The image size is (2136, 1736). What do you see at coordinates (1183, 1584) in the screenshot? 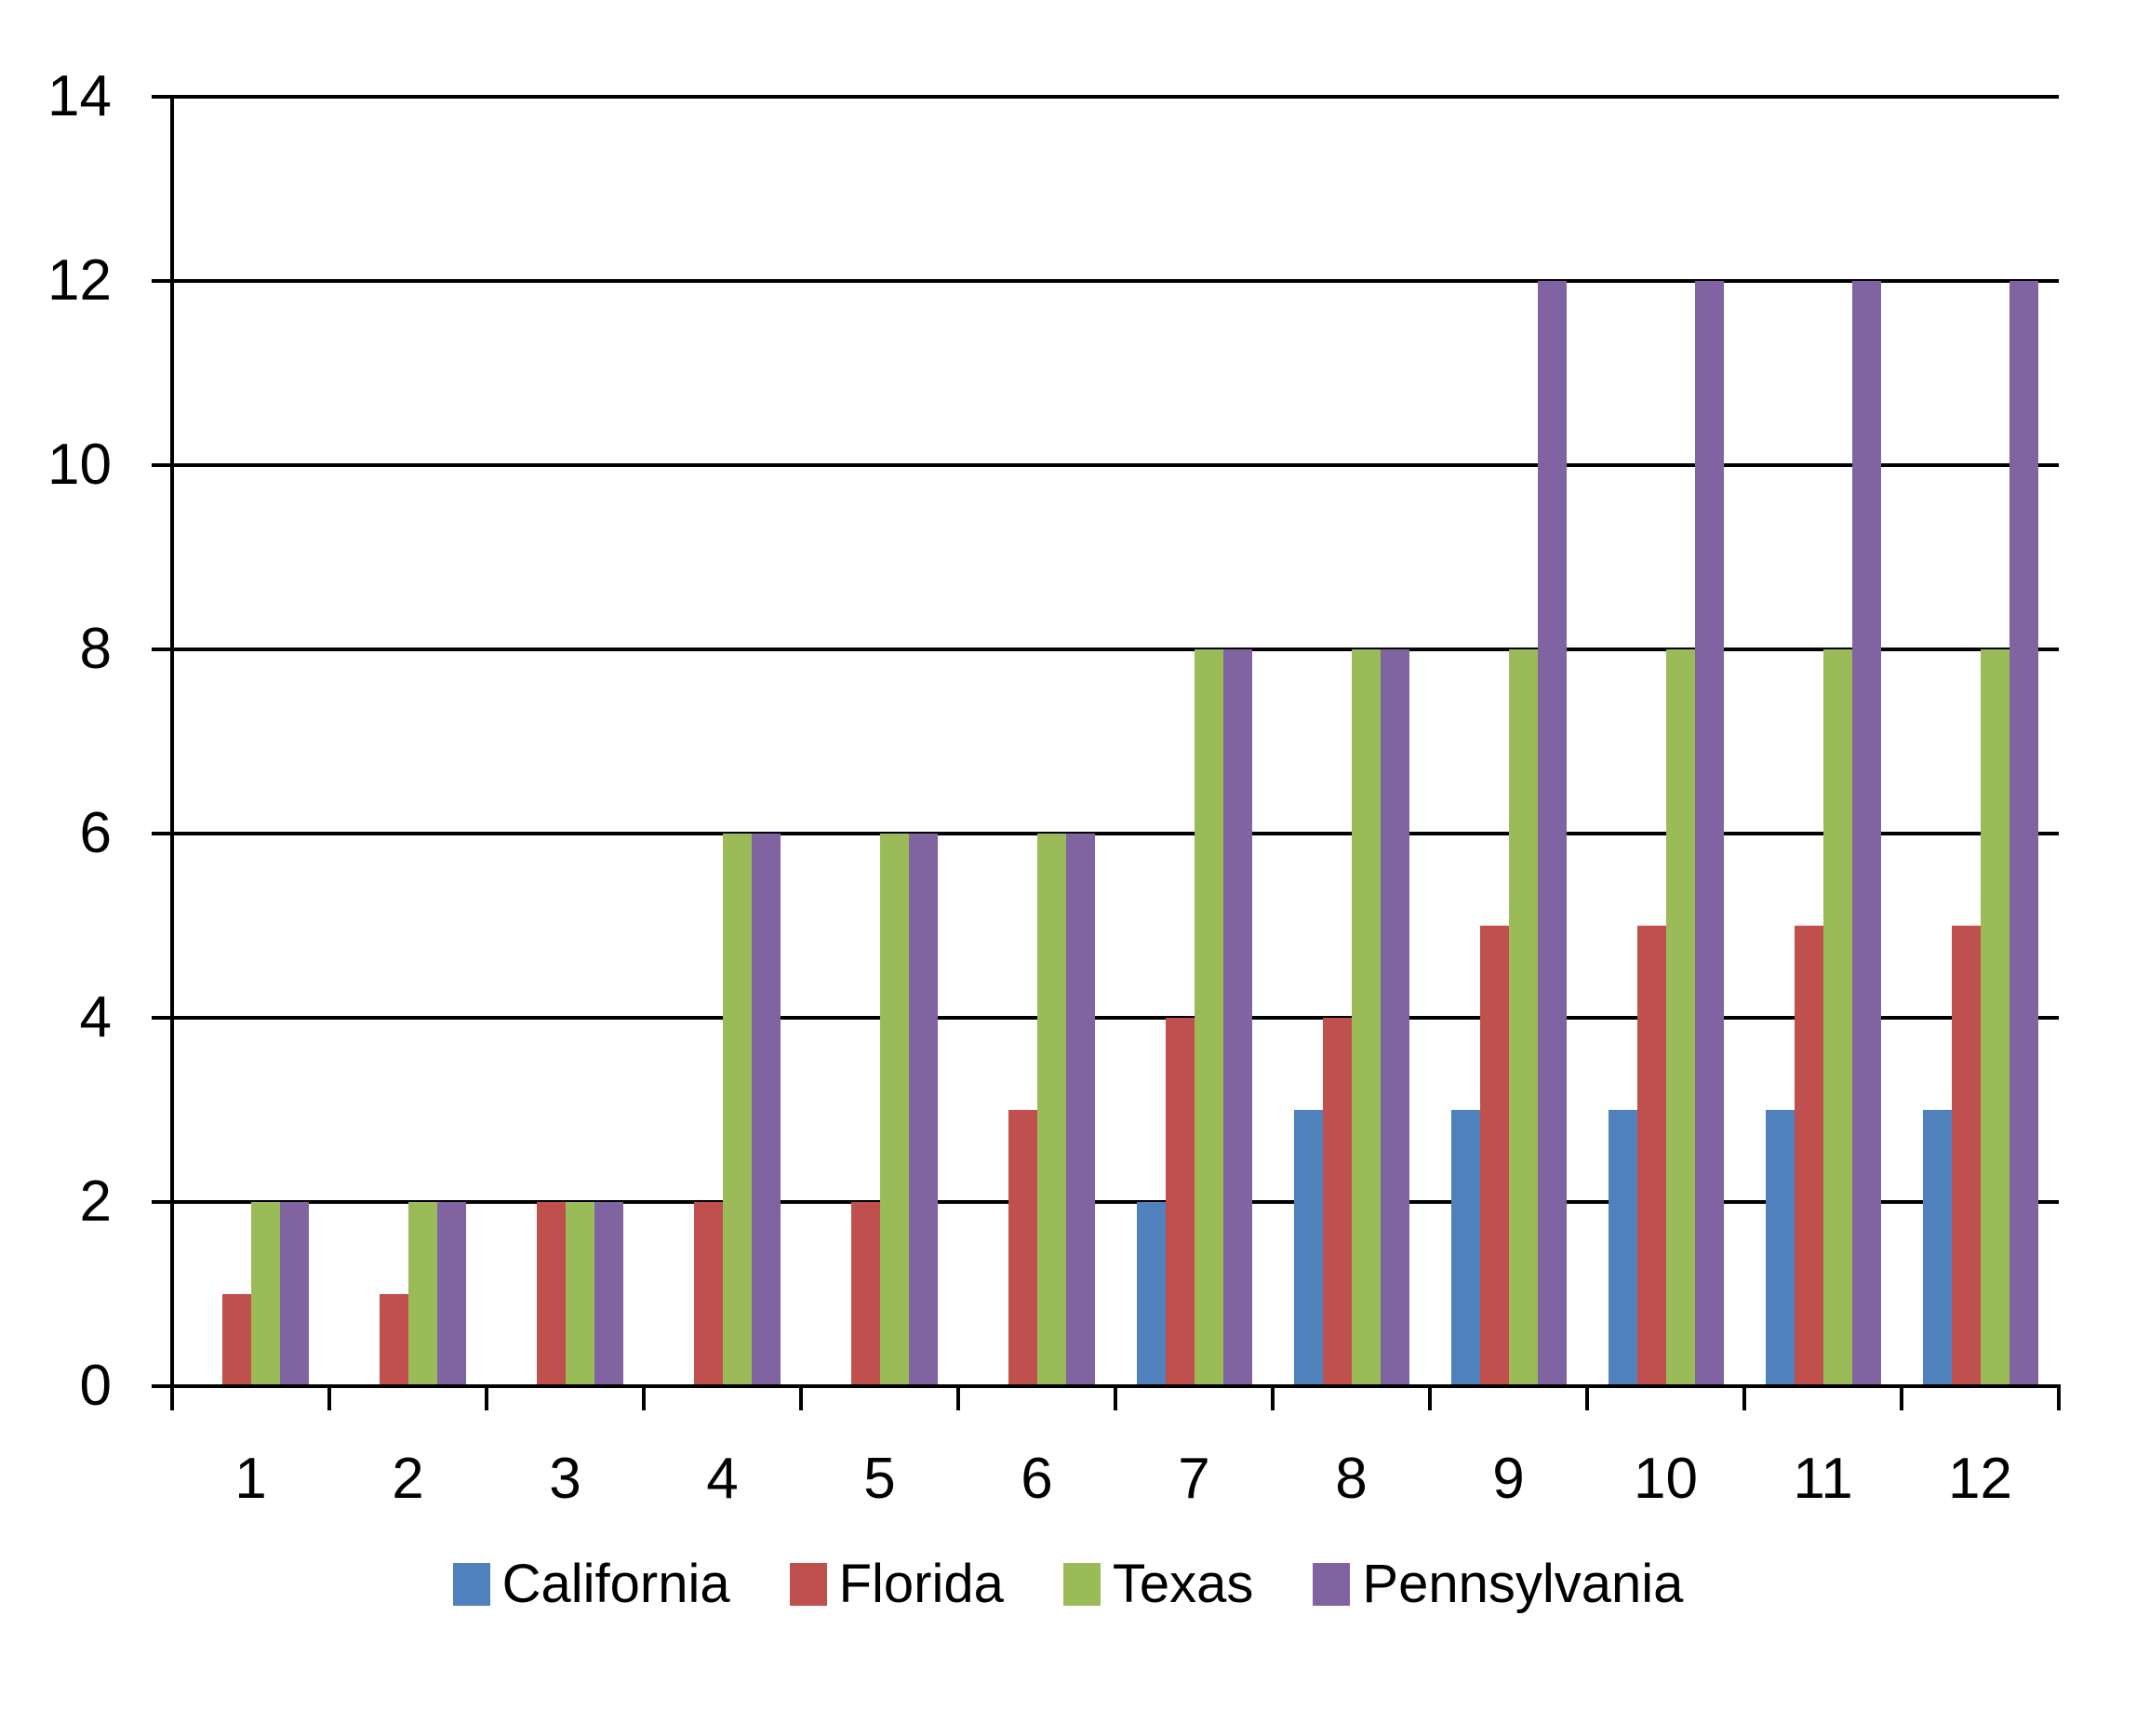
I see `legend-label-texas: Texas` at bounding box center [1183, 1584].